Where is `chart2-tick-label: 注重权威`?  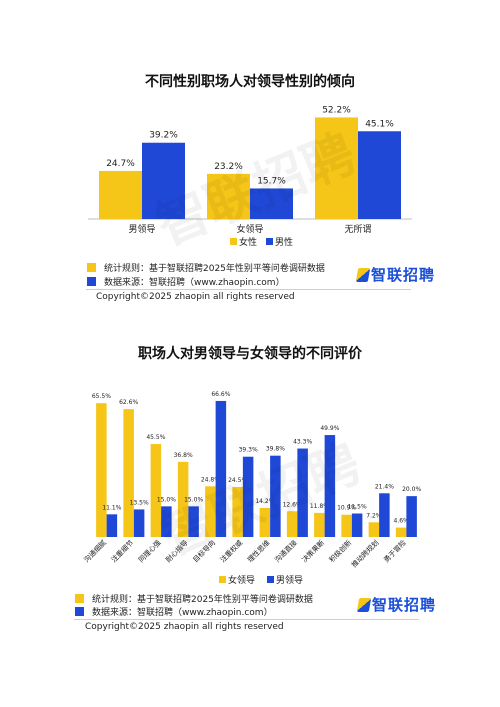 chart2-tick-label: 注重权威 is located at coordinates (231, 551).